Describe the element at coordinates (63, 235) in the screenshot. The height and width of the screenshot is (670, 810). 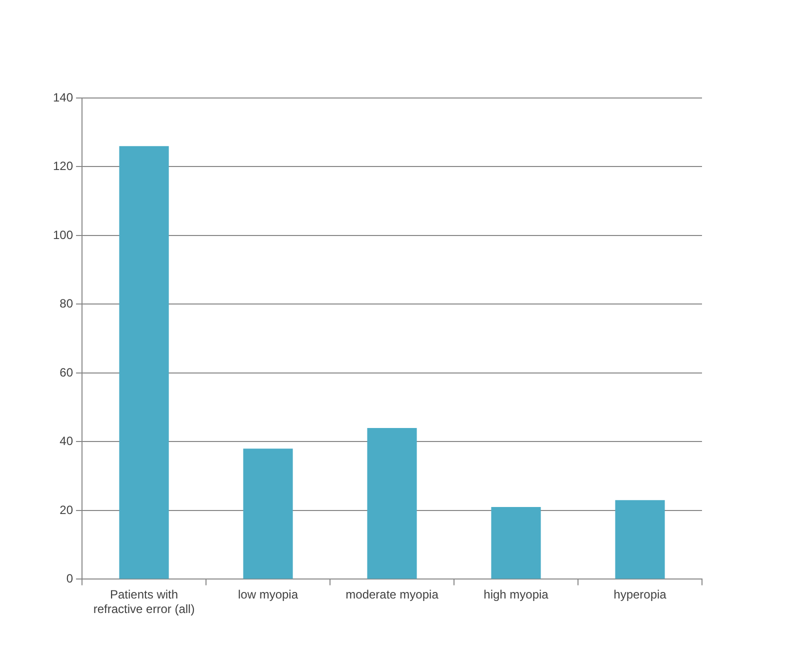
I see `y-tick-label: 100` at that location.